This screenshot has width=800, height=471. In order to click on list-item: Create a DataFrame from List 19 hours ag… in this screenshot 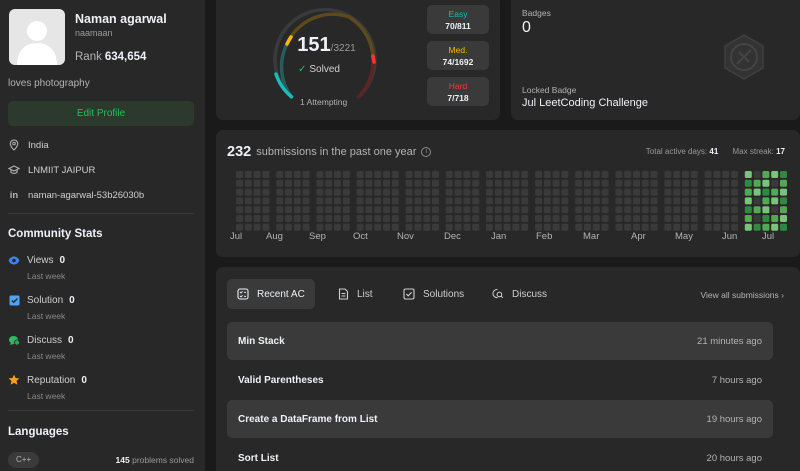, I will do `click(500, 419)`.